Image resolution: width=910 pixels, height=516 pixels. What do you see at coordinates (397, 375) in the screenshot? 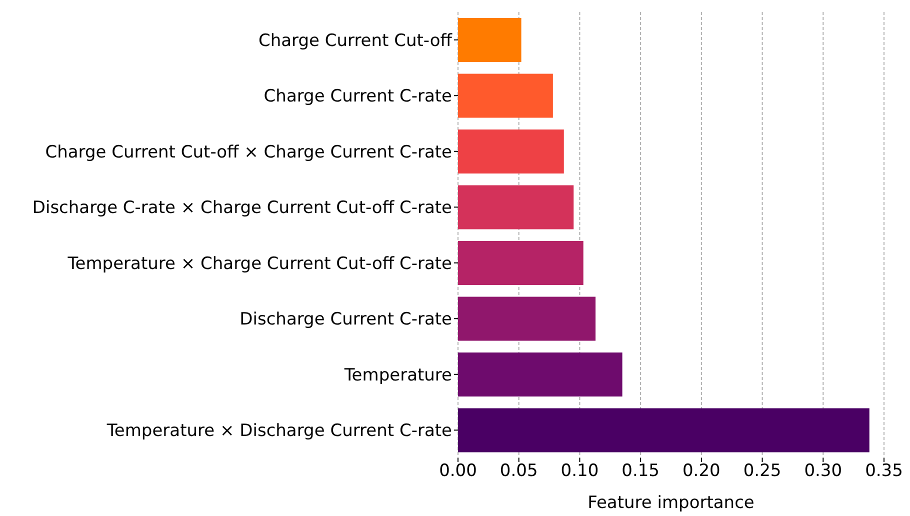
I see `y-tick-label: Temperature` at bounding box center [397, 375].